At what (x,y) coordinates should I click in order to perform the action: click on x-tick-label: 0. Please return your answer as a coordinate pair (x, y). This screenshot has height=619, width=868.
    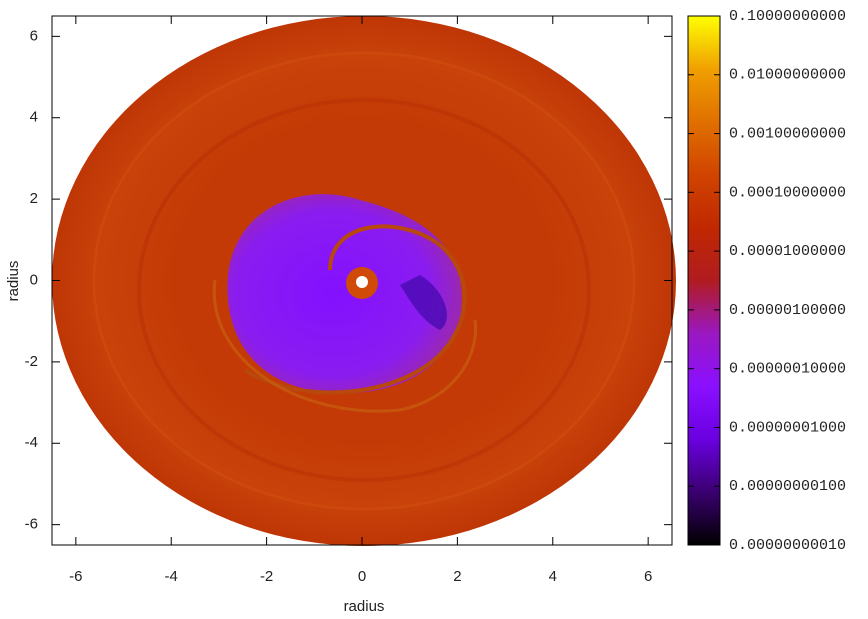
    Looking at the image, I should click on (362, 576).